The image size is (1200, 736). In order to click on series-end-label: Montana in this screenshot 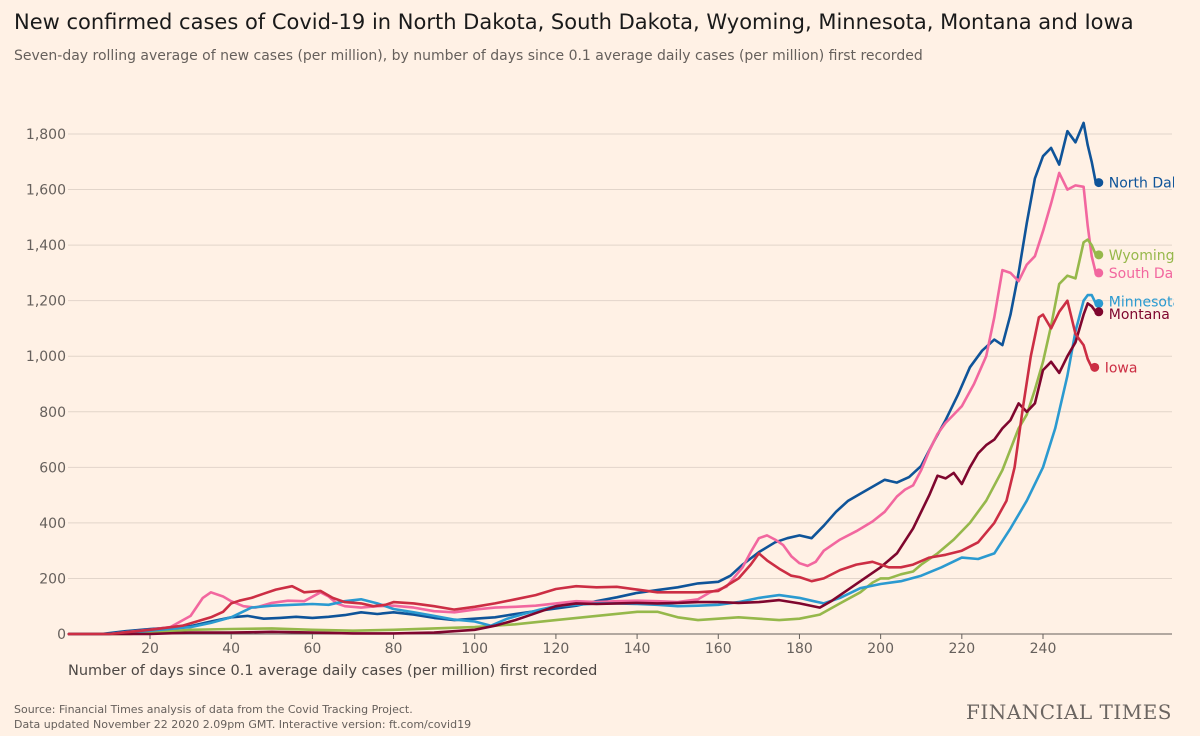, I will do `click(1139, 315)`.